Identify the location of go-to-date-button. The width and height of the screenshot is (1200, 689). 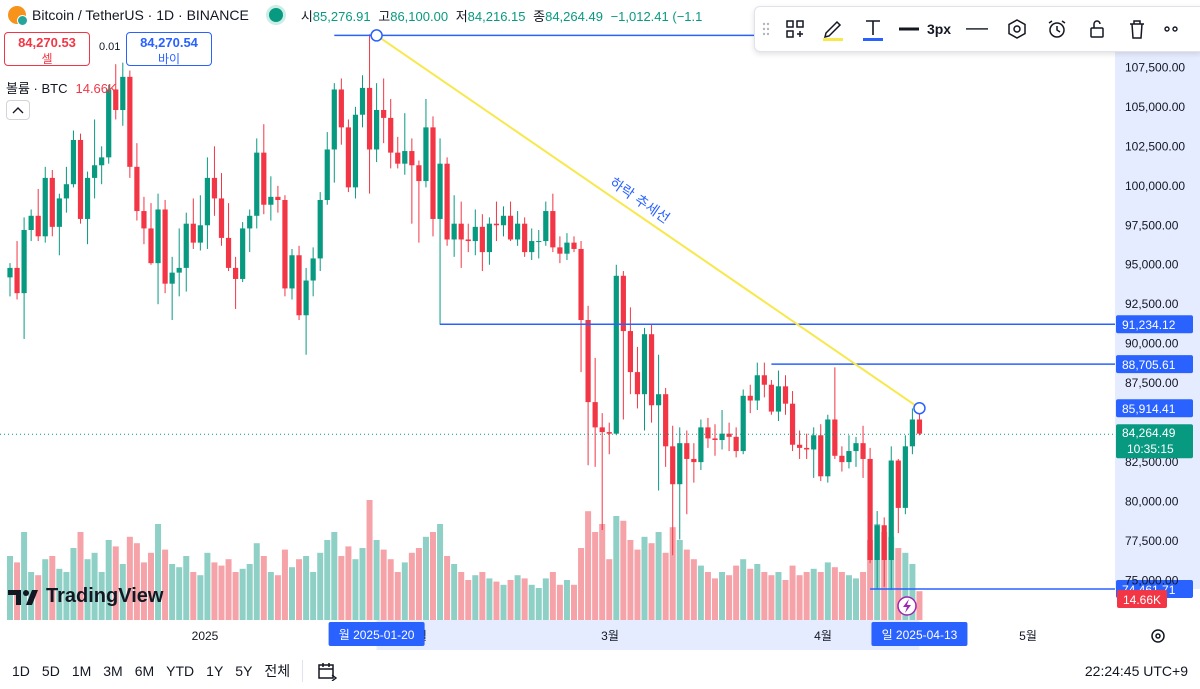
(327, 671).